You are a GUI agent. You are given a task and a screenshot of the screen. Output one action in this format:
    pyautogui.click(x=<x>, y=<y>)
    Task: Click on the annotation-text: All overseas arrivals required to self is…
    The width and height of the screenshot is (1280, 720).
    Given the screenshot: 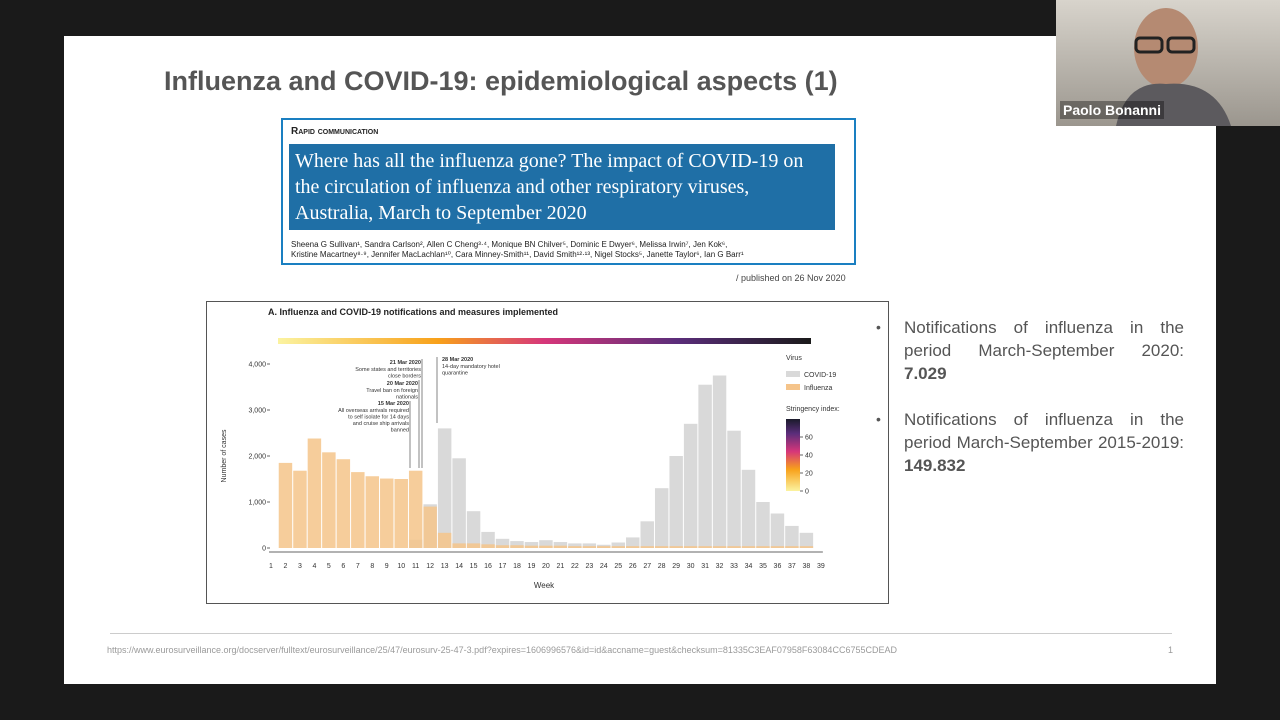 What is the action you would take?
    pyautogui.click(x=373, y=421)
    